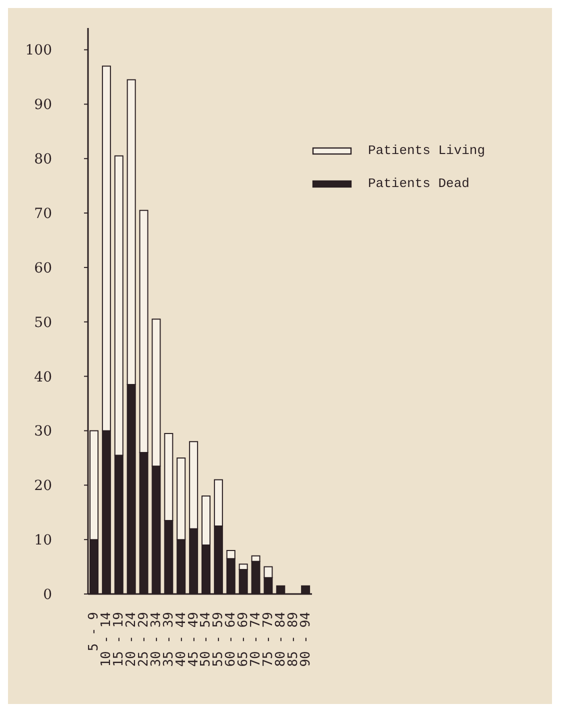  What do you see at coordinates (306, 639) in the screenshot?
I see `x-tick-label: 90 - 94` at bounding box center [306, 639].